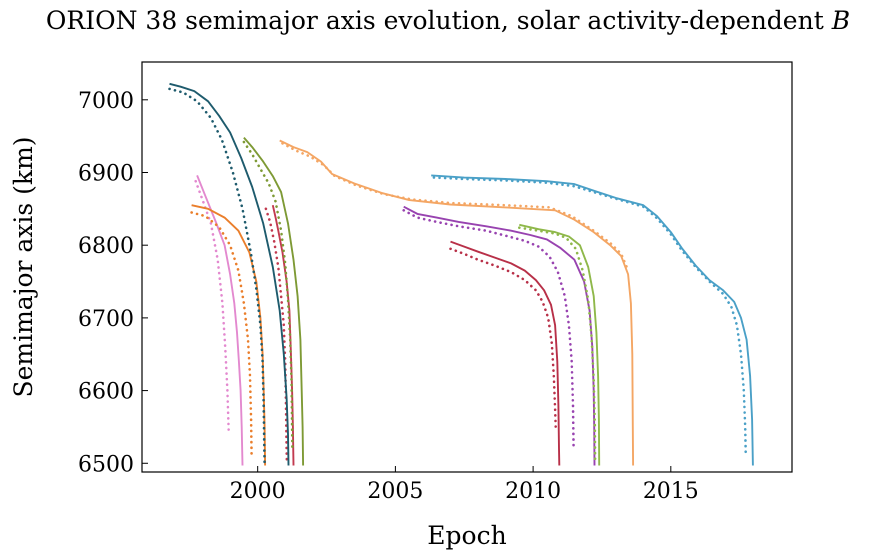 The image size is (896, 560). Describe the element at coordinates (106, 246) in the screenshot. I see `y-tick-label: 6800` at that location.